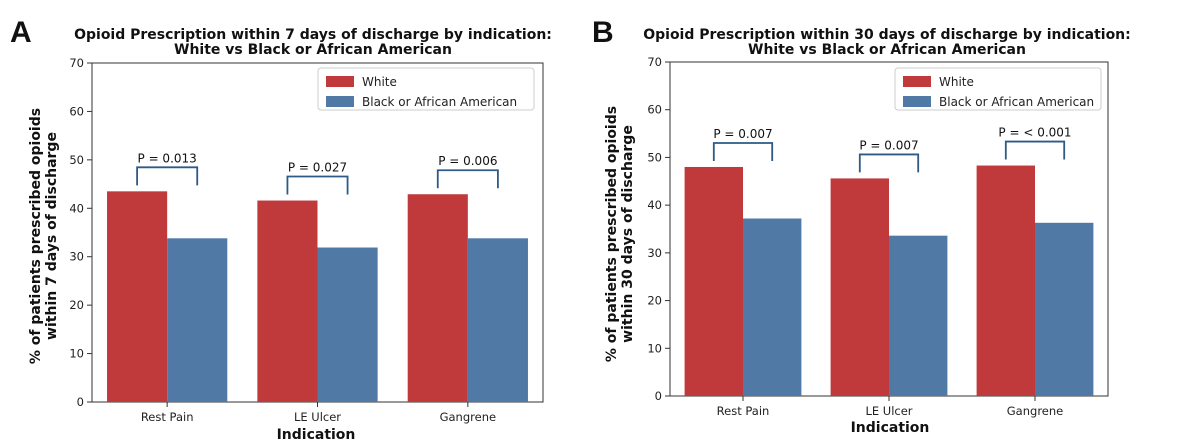  I want to click on panel-label: B, so click(603, 32).